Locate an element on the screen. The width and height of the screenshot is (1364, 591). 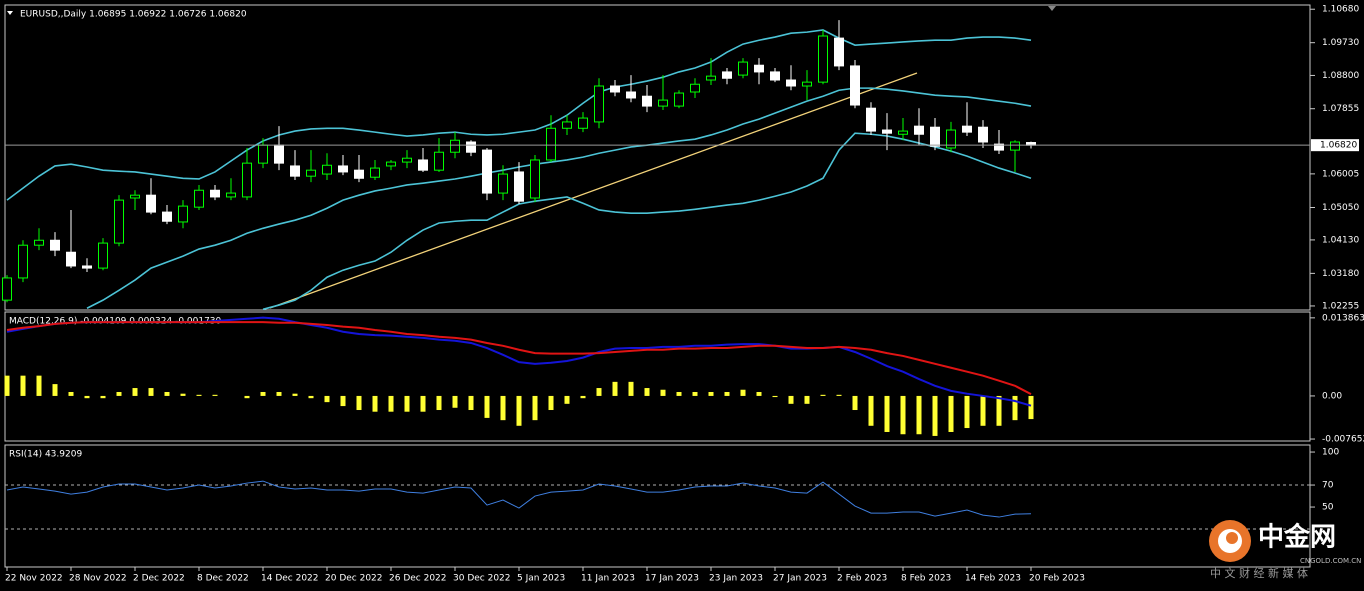
y-tick-label: 1.05050 is located at coordinates (1340, 208).